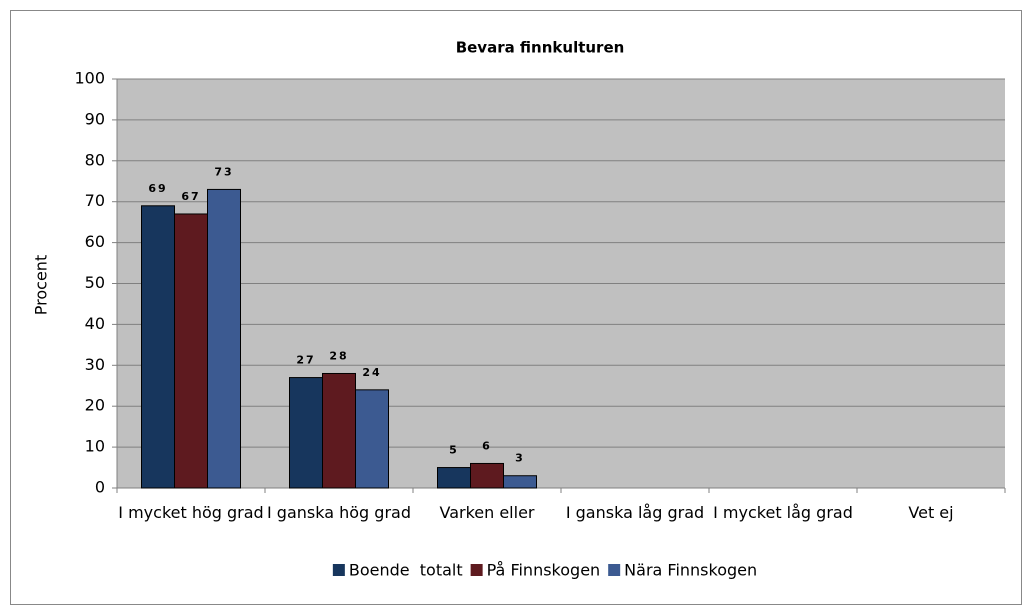 Image resolution: width=1030 pixels, height=610 pixels. I want to click on x-tick-label: I mycket hög grad, so click(191, 512).